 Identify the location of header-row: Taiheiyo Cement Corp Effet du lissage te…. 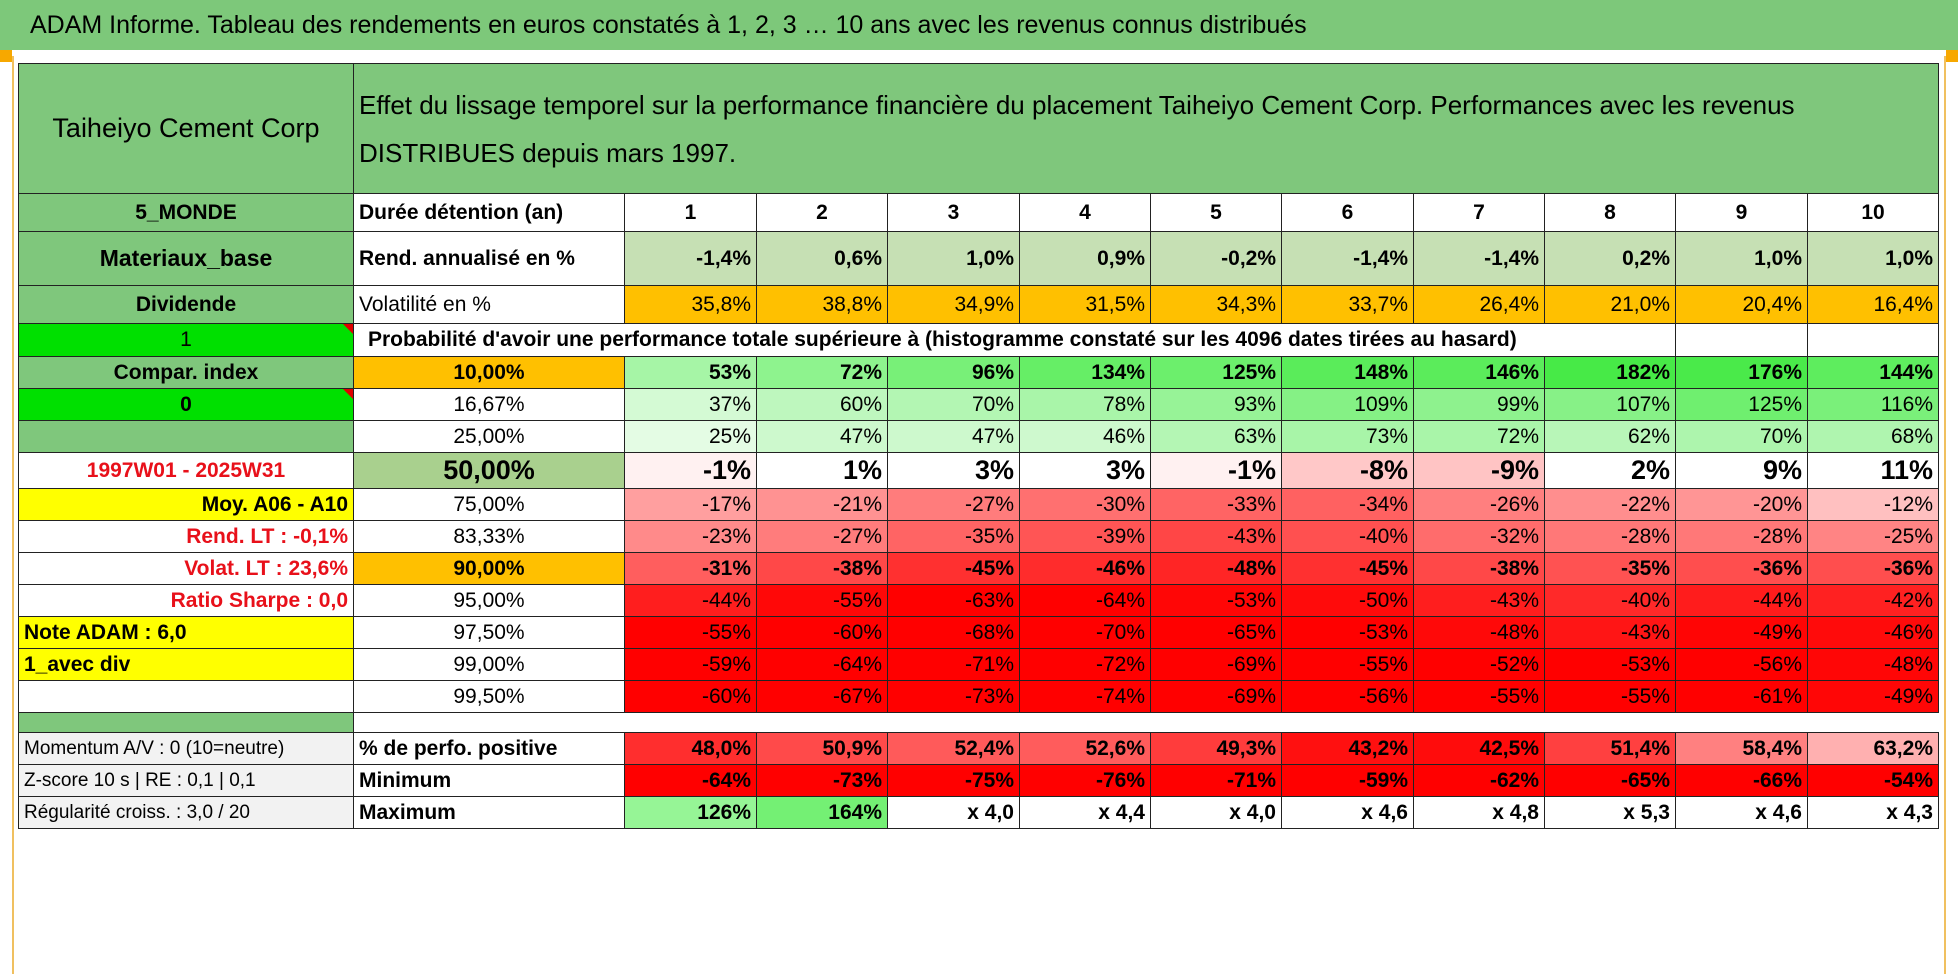
(978, 128).